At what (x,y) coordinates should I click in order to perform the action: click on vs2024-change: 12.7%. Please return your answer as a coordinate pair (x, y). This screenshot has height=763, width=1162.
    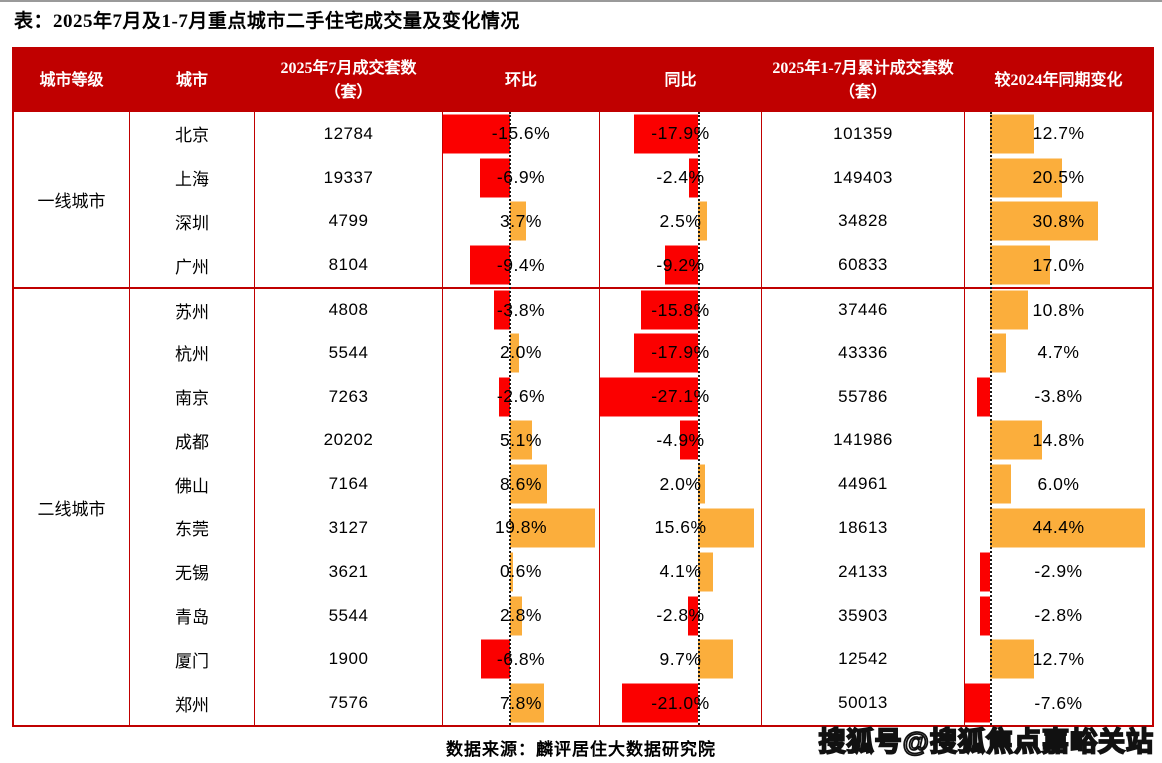
    Looking at the image, I should click on (1058, 659).